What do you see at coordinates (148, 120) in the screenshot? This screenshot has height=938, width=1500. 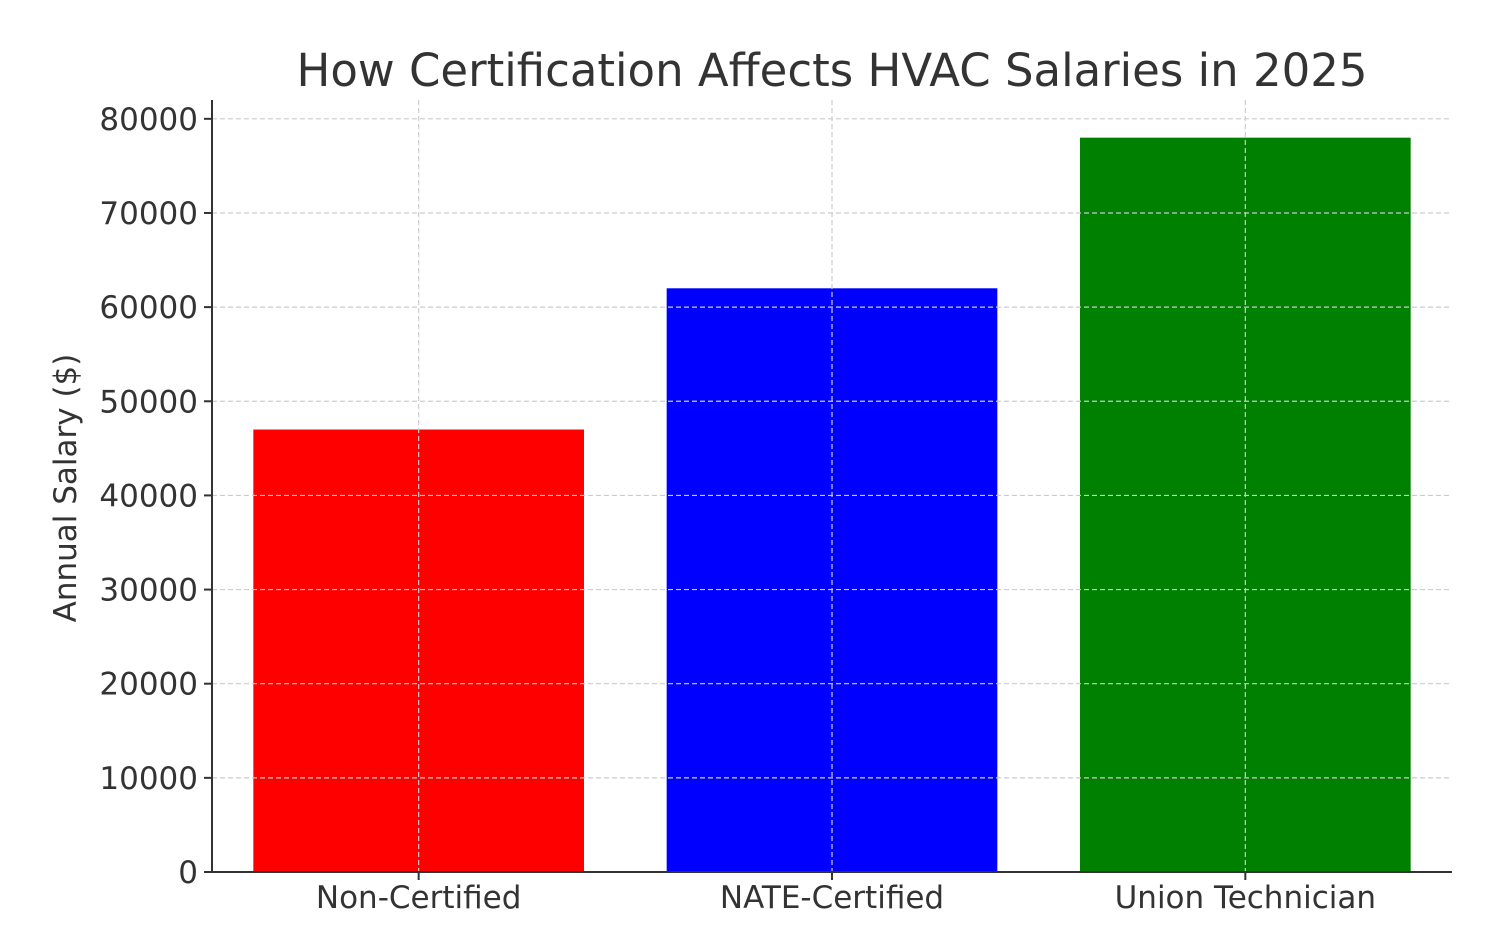 I see `y-tick-label: 80000` at bounding box center [148, 120].